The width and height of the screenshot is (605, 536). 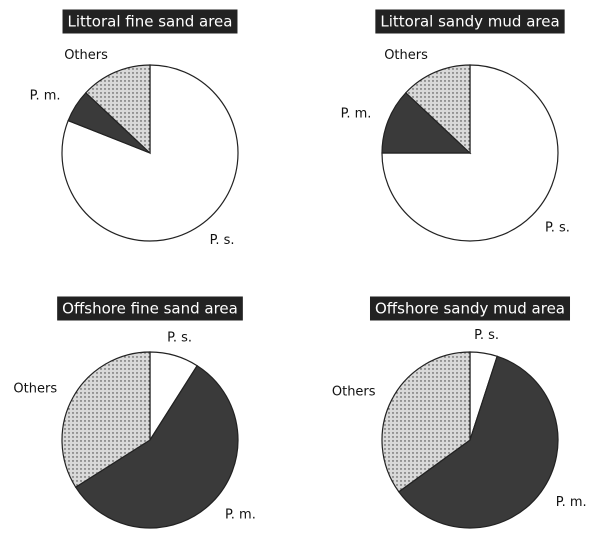 I want to click on chart-title: Offshore fine sand area, so click(x=150, y=309).